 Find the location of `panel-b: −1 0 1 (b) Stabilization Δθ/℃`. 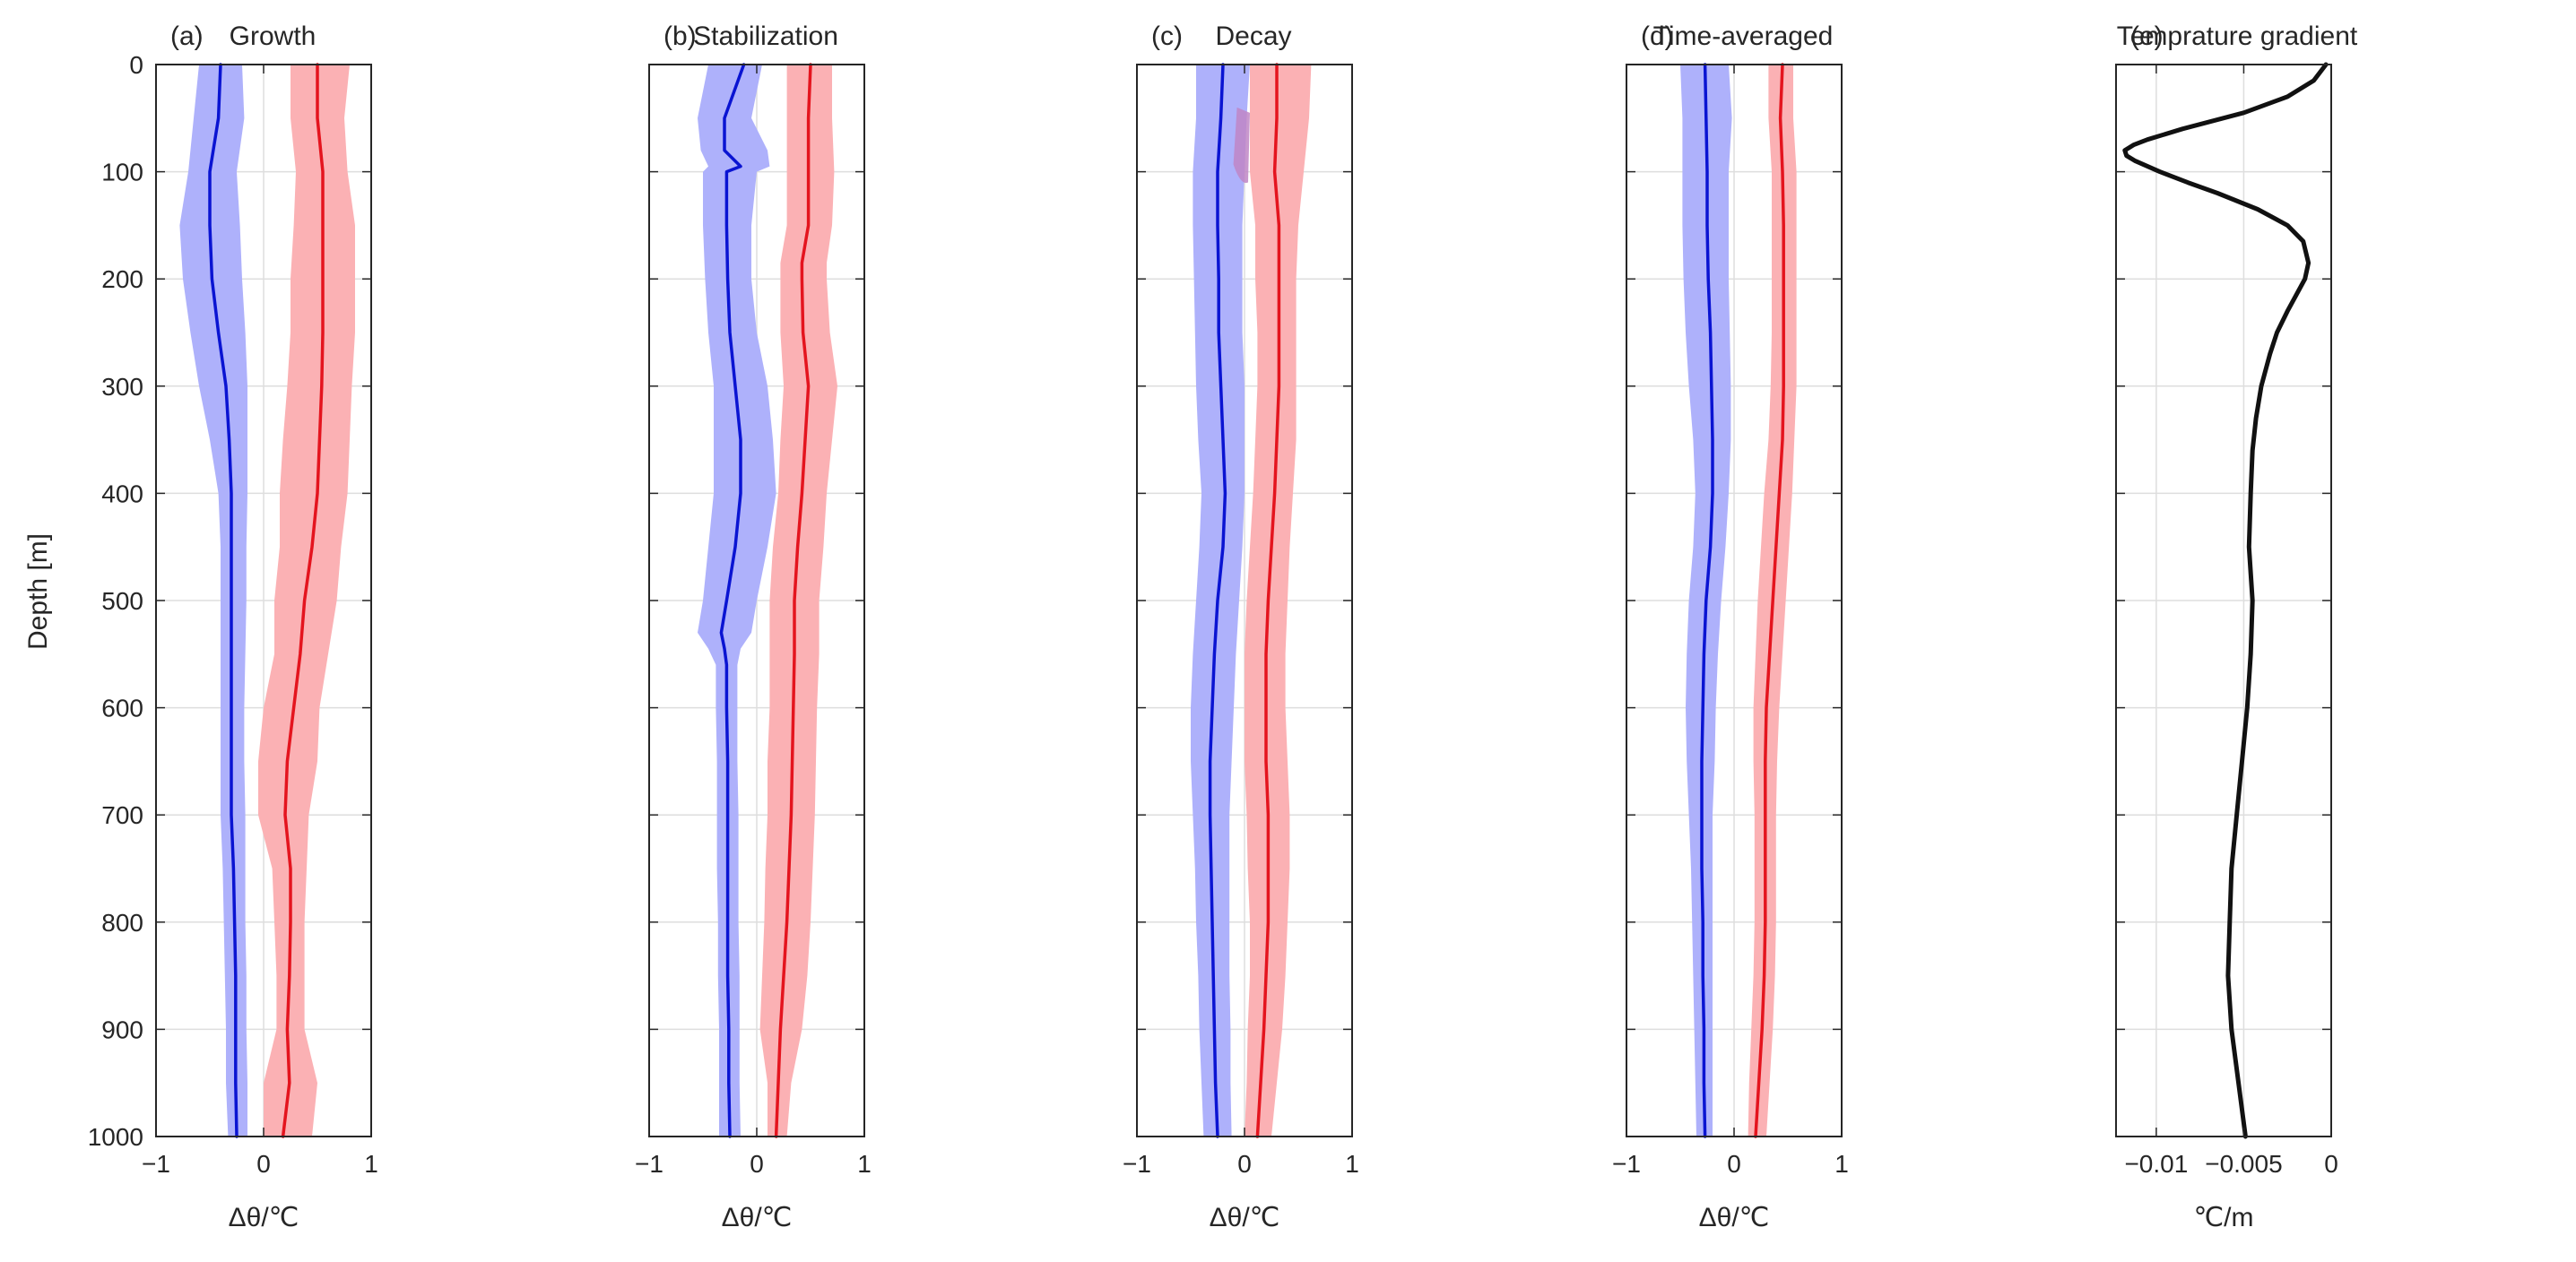

panel-b: −1 0 1 (b) Stabilization Δθ/℃ is located at coordinates (753, 627).